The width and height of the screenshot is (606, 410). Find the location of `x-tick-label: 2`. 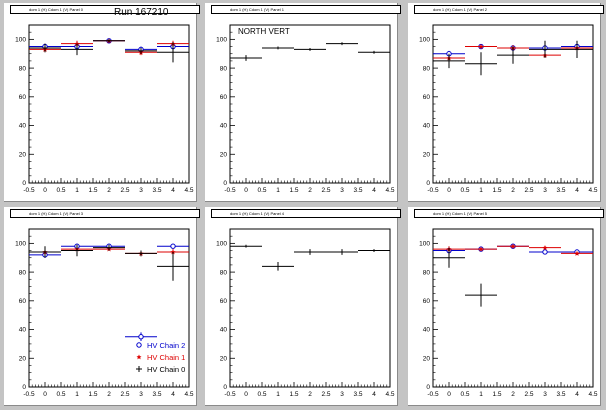

x-tick-label: 2 is located at coordinates (310, 190).